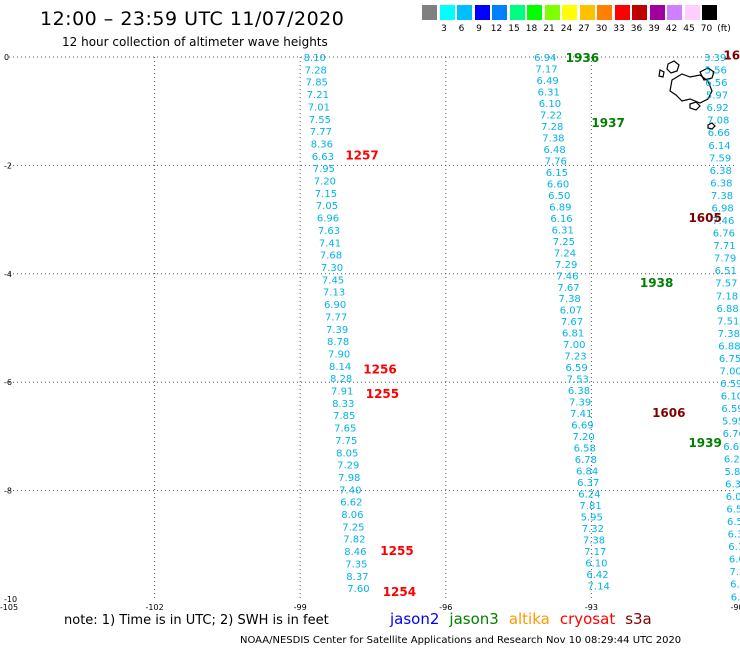 This screenshot has height=650, width=740. I want to click on y-tick-label: -10, so click(10, 599).